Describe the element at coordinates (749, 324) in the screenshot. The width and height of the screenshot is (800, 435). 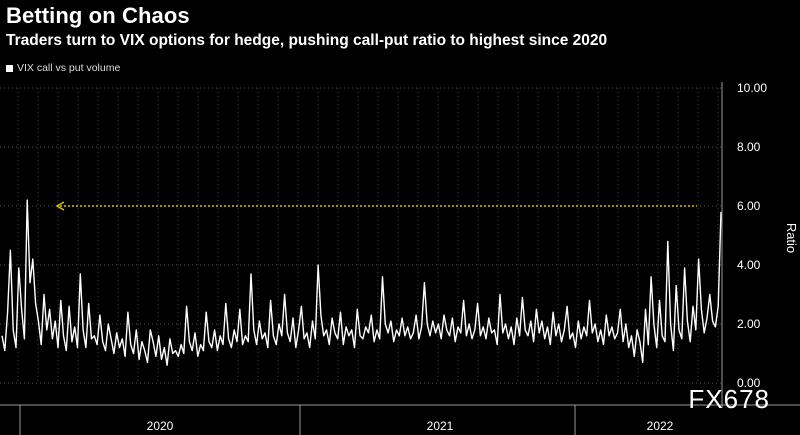
I see `y-tick-label: 2.00` at that location.